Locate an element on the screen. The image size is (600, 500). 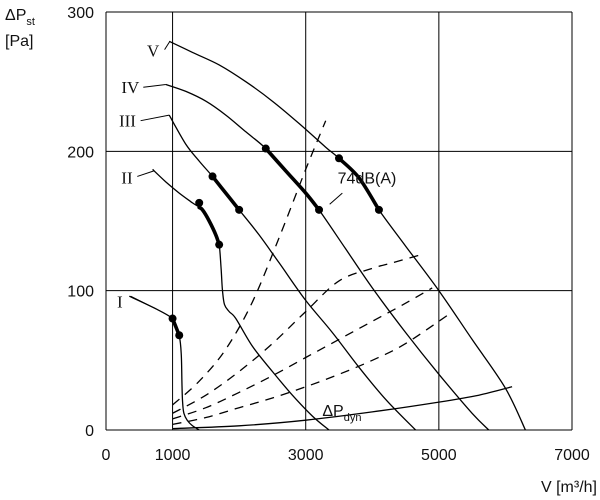
y-tick-label: 0 is located at coordinates (89, 431).